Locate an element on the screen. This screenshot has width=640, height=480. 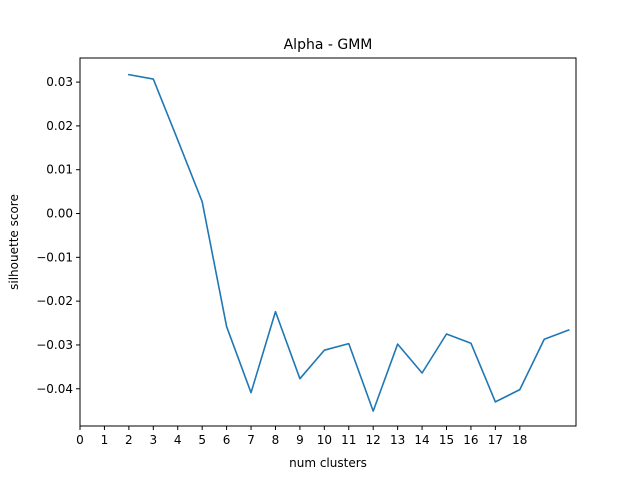
y-tick-label: 0.01 is located at coordinates (59, 170).